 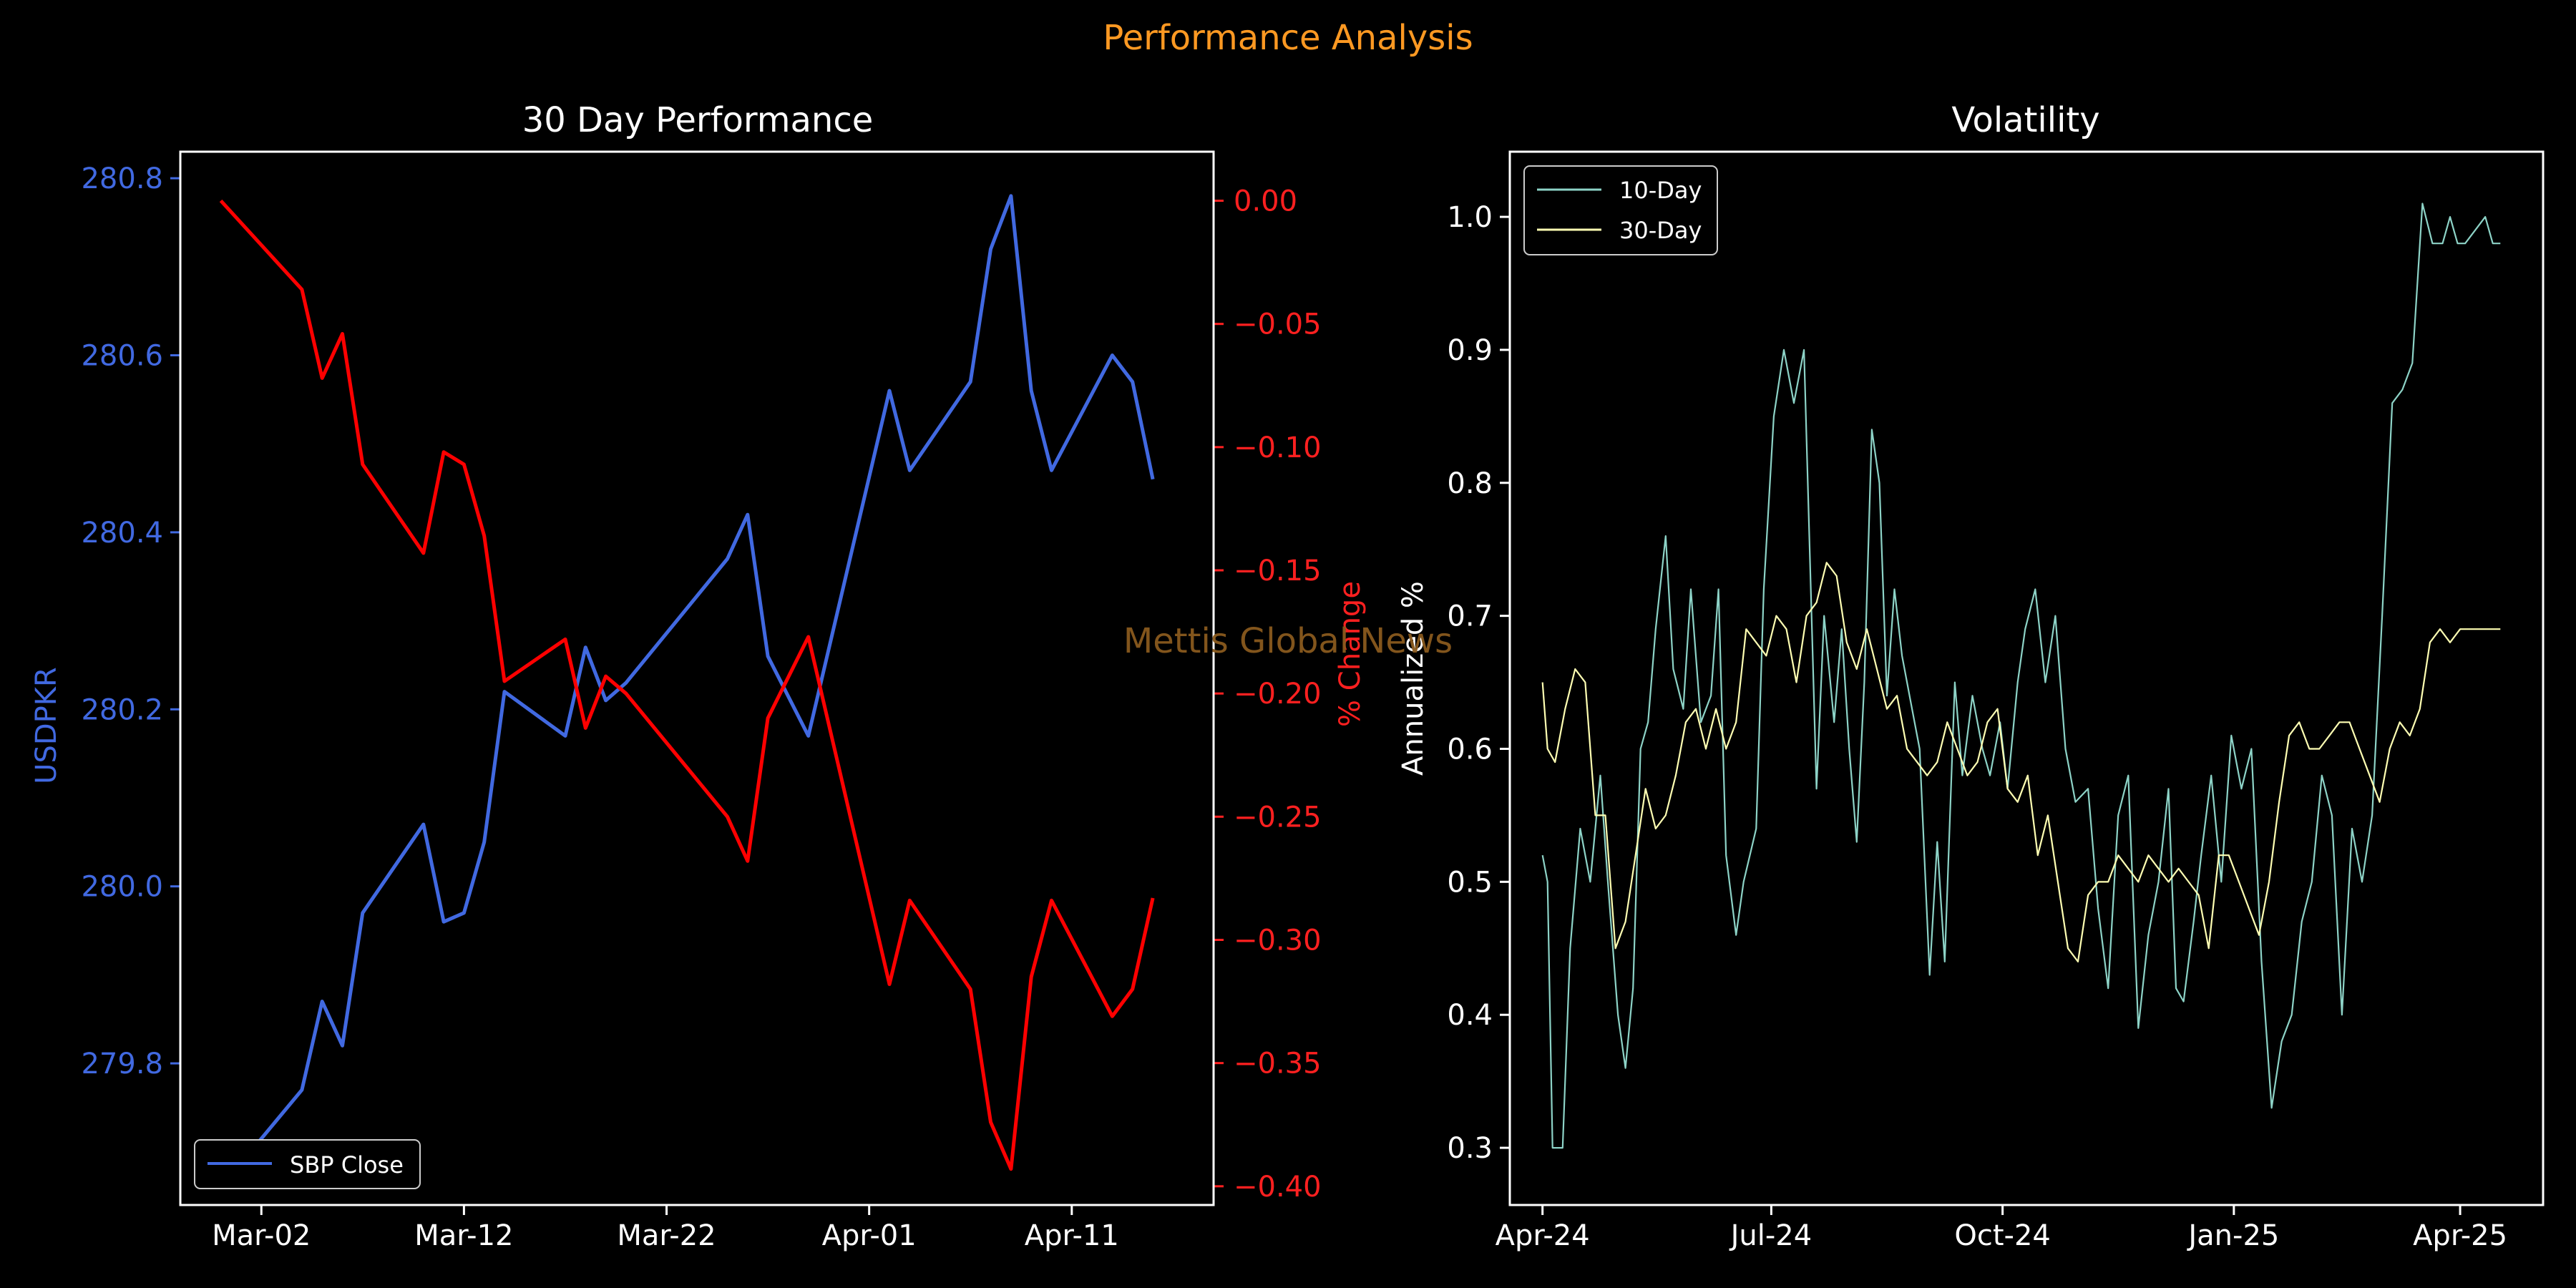 I want to click on y-tick-label-left: 279.8, so click(x=122, y=1064).